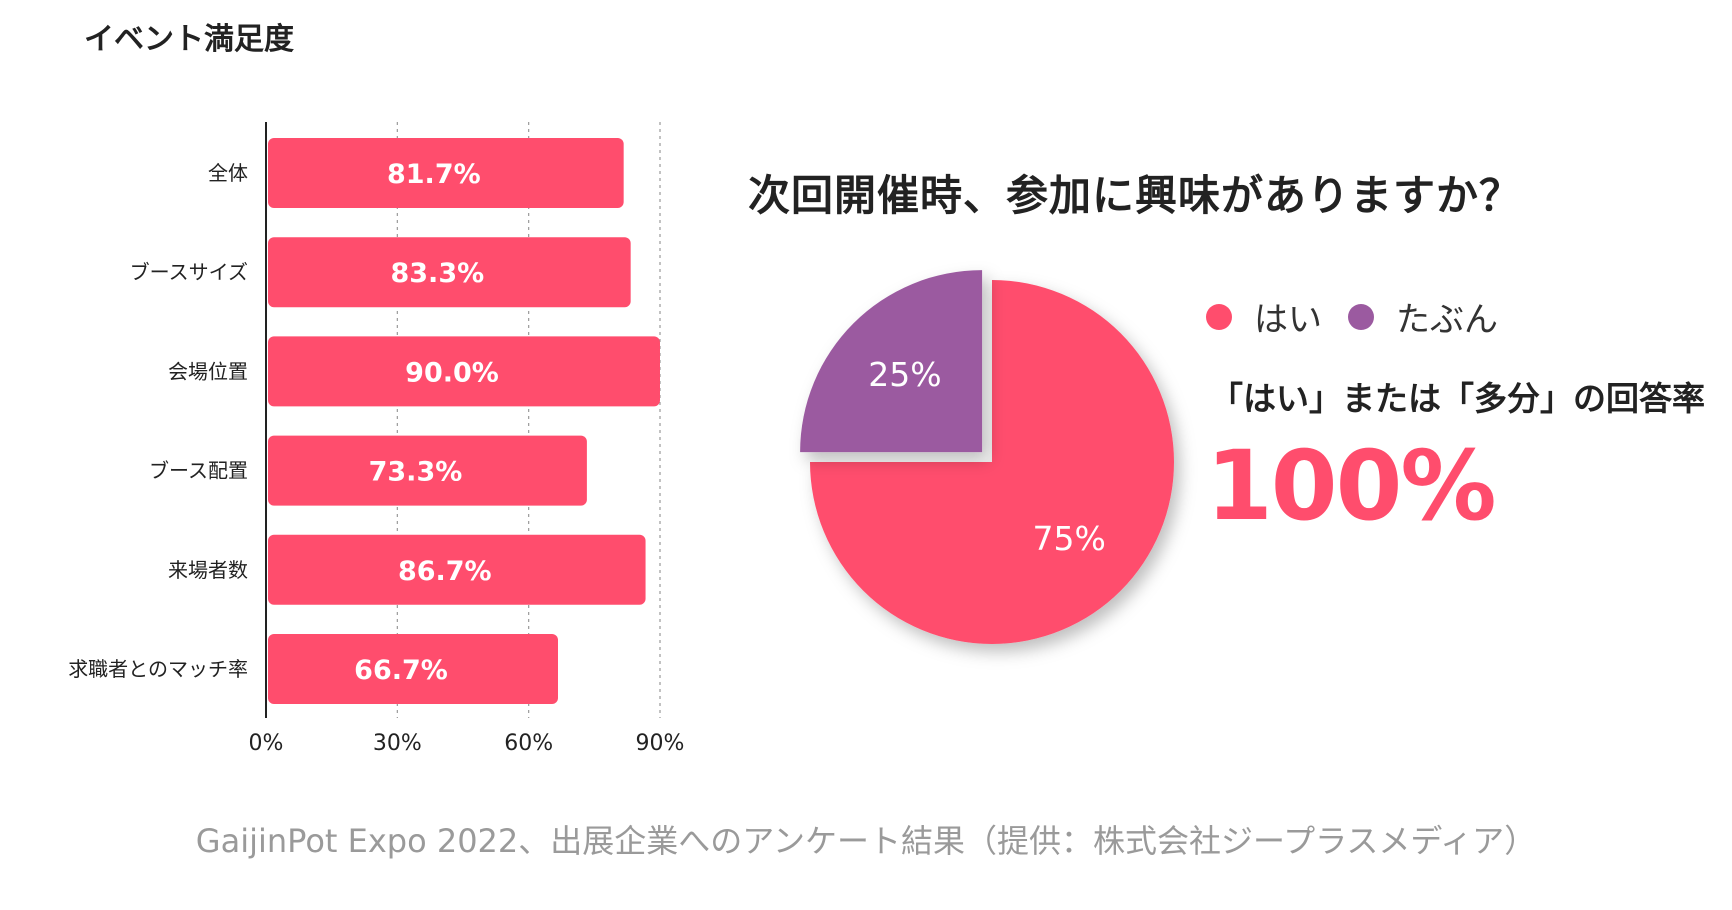 The width and height of the screenshot is (1732, 910). I want to click on bar-value-label: 90.0%, so click(452, 372).